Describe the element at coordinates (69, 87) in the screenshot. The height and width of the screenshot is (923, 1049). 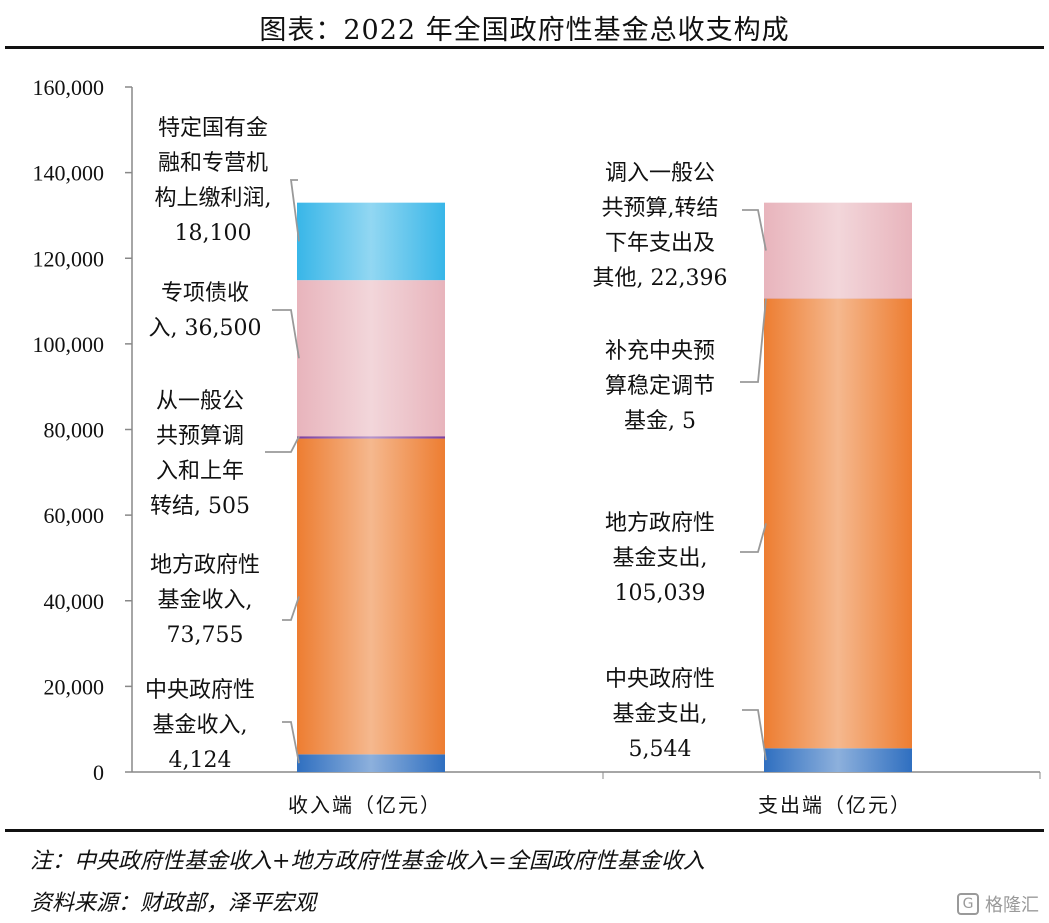
I see `y-tick-label: 160,000` at that location.